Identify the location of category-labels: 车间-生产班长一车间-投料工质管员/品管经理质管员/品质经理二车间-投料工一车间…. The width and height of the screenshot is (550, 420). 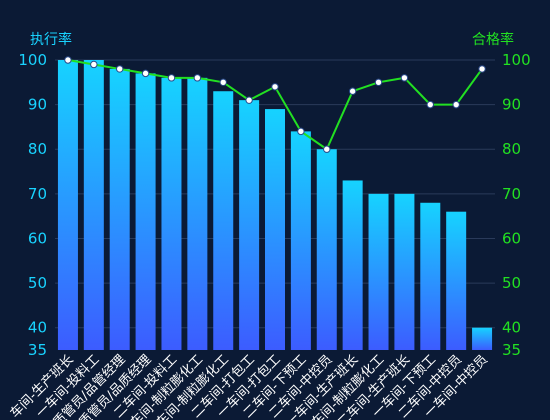
(249, 386).